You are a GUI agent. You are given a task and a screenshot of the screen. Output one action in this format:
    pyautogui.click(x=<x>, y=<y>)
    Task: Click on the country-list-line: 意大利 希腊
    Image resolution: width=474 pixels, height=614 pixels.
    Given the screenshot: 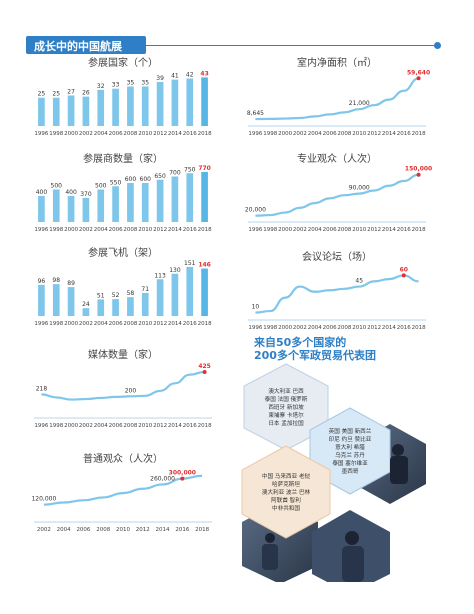 What is the action you would take?
    pyautogui.click(x=350, y=447)
    